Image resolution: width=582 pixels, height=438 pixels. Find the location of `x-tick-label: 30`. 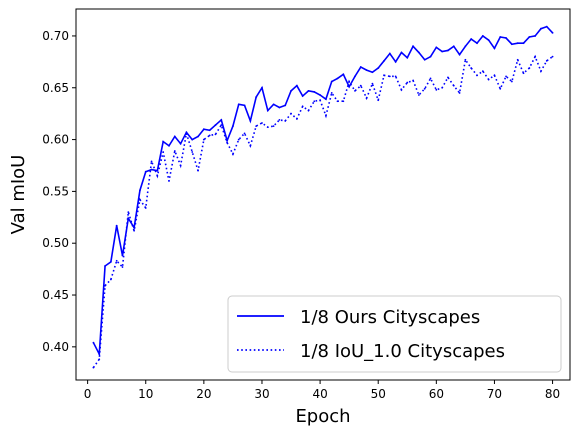

x-tick-label: 30 is located at coordinates (261, 394).